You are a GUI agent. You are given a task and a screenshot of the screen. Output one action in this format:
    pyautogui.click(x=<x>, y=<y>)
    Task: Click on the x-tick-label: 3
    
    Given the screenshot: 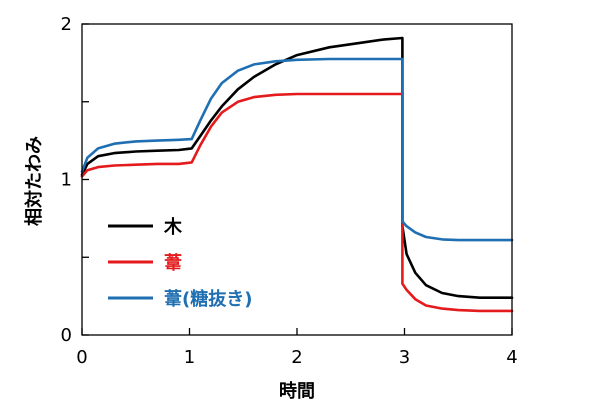 What is the action you would take?
    pyautogui.click(x=404, y=357)
    